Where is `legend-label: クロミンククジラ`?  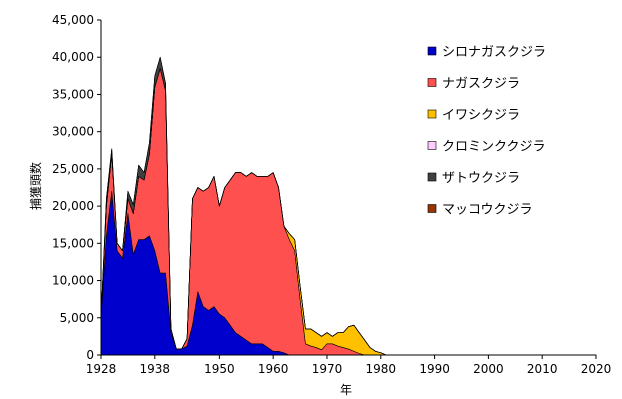
legend-label: クロミンククジラ is located at coordinates (493, 147).